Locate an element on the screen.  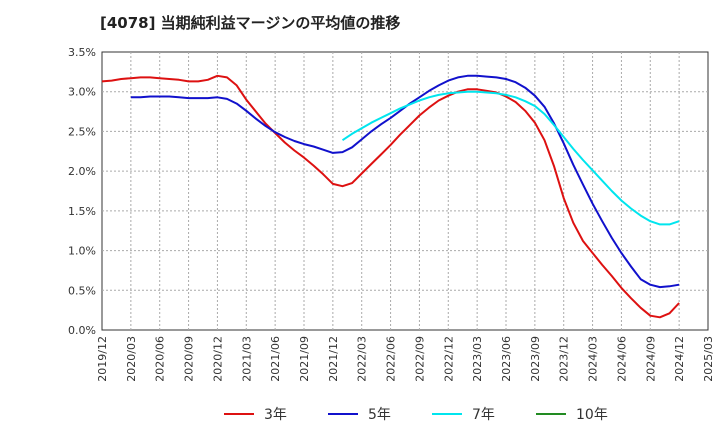
y-tick-label: 3.0% is located at coordinates (82, 92).